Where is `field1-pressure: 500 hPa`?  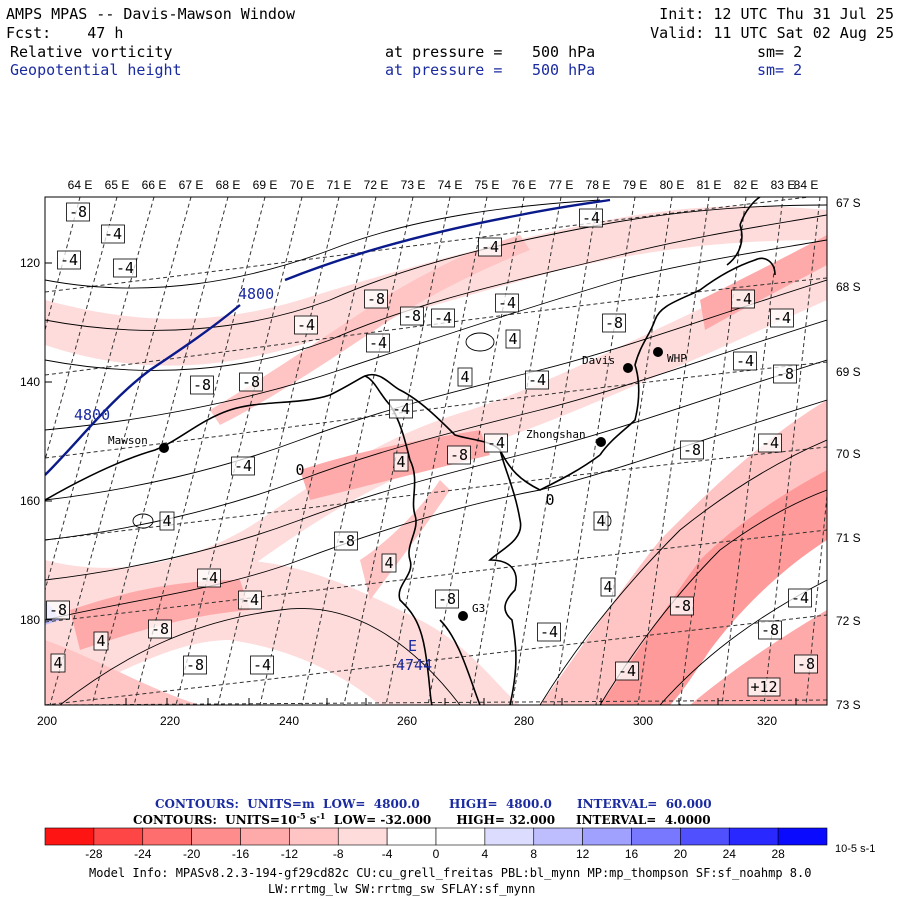
field1-pressure: 500 hPa is located at coordinates (564, 52).